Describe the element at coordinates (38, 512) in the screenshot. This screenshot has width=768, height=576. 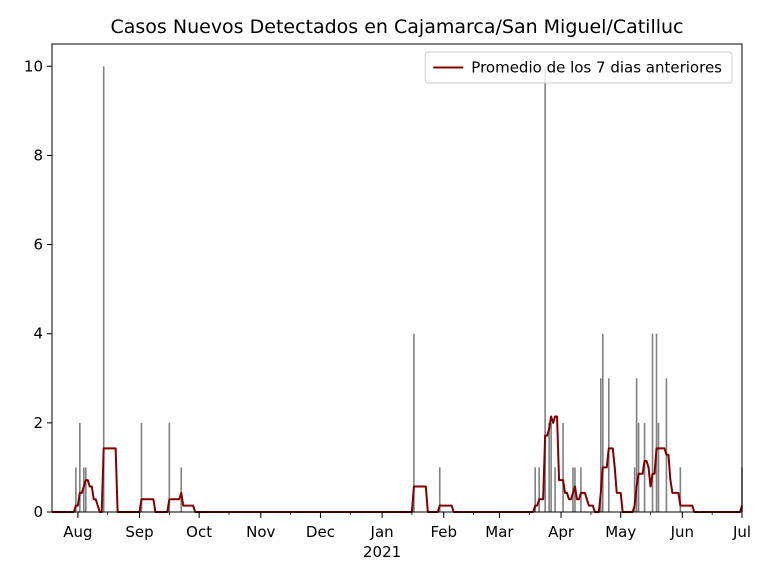
I see `y-tick-label: 0` at that location.